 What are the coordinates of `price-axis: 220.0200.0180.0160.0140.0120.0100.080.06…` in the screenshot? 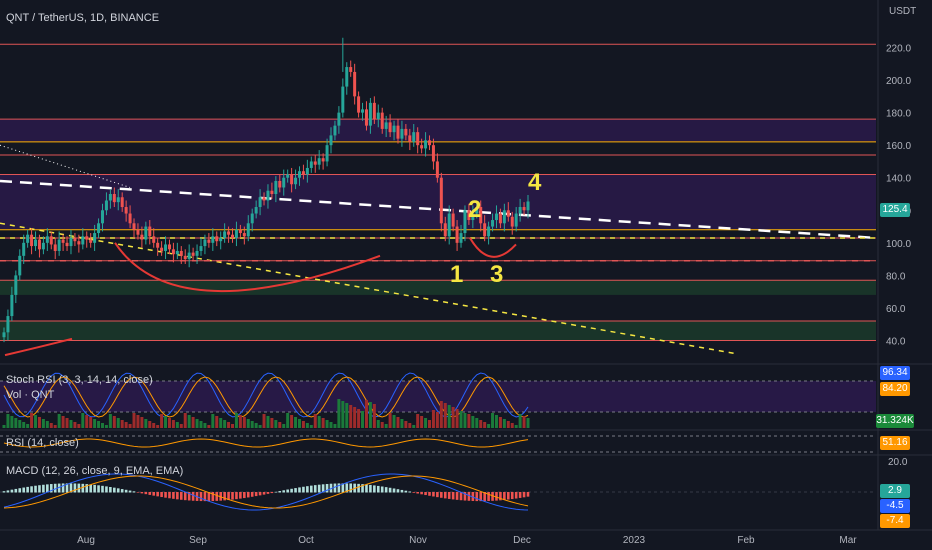 It's located at (894, 265).